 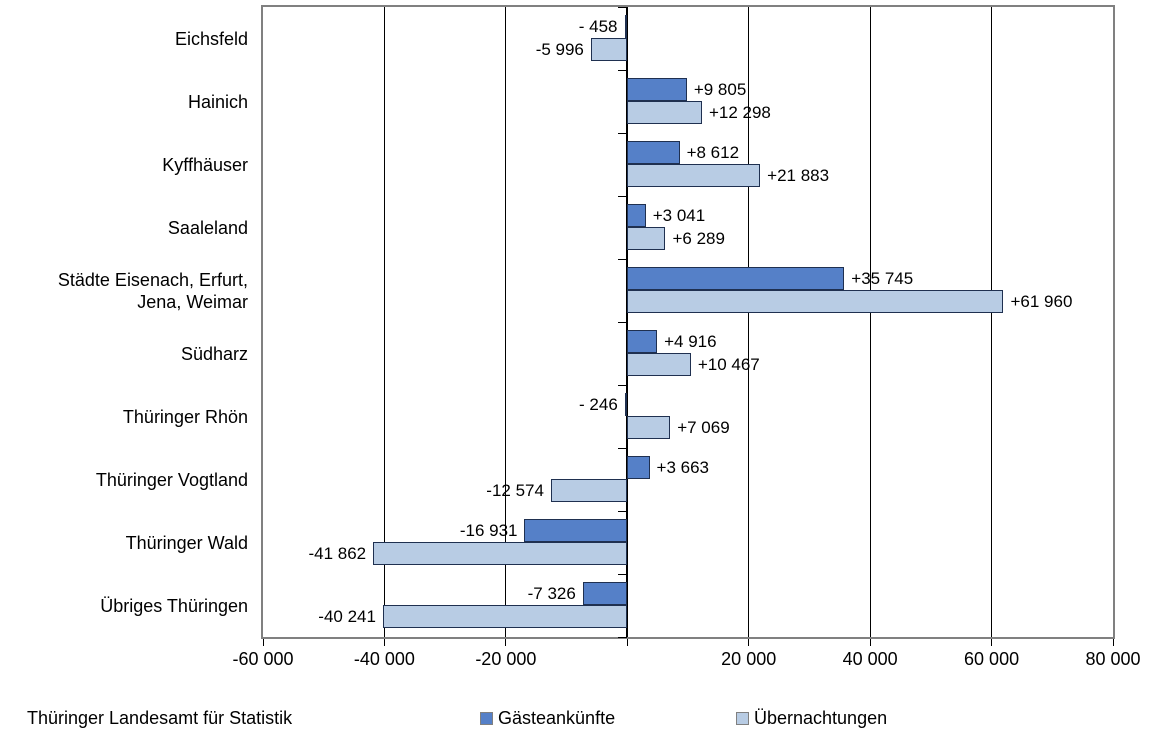 What do you see at coordinates (207, 227) in the screenshot?
I see `category-label: Saaleland` at bounding box center [207, 227].